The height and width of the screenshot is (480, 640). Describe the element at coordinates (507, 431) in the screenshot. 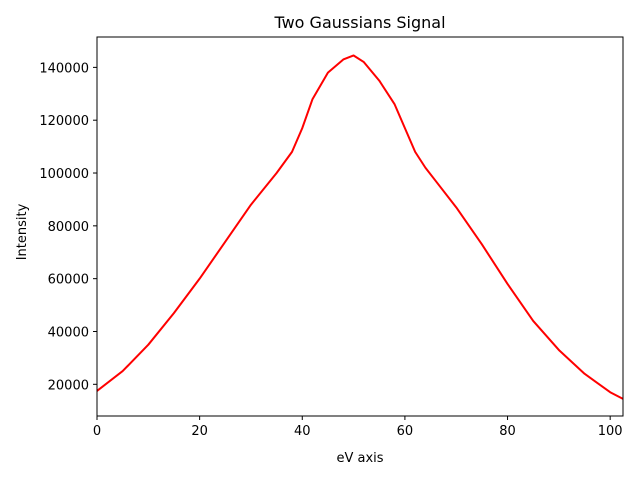

I see `x-tick-label: 80` at that location.